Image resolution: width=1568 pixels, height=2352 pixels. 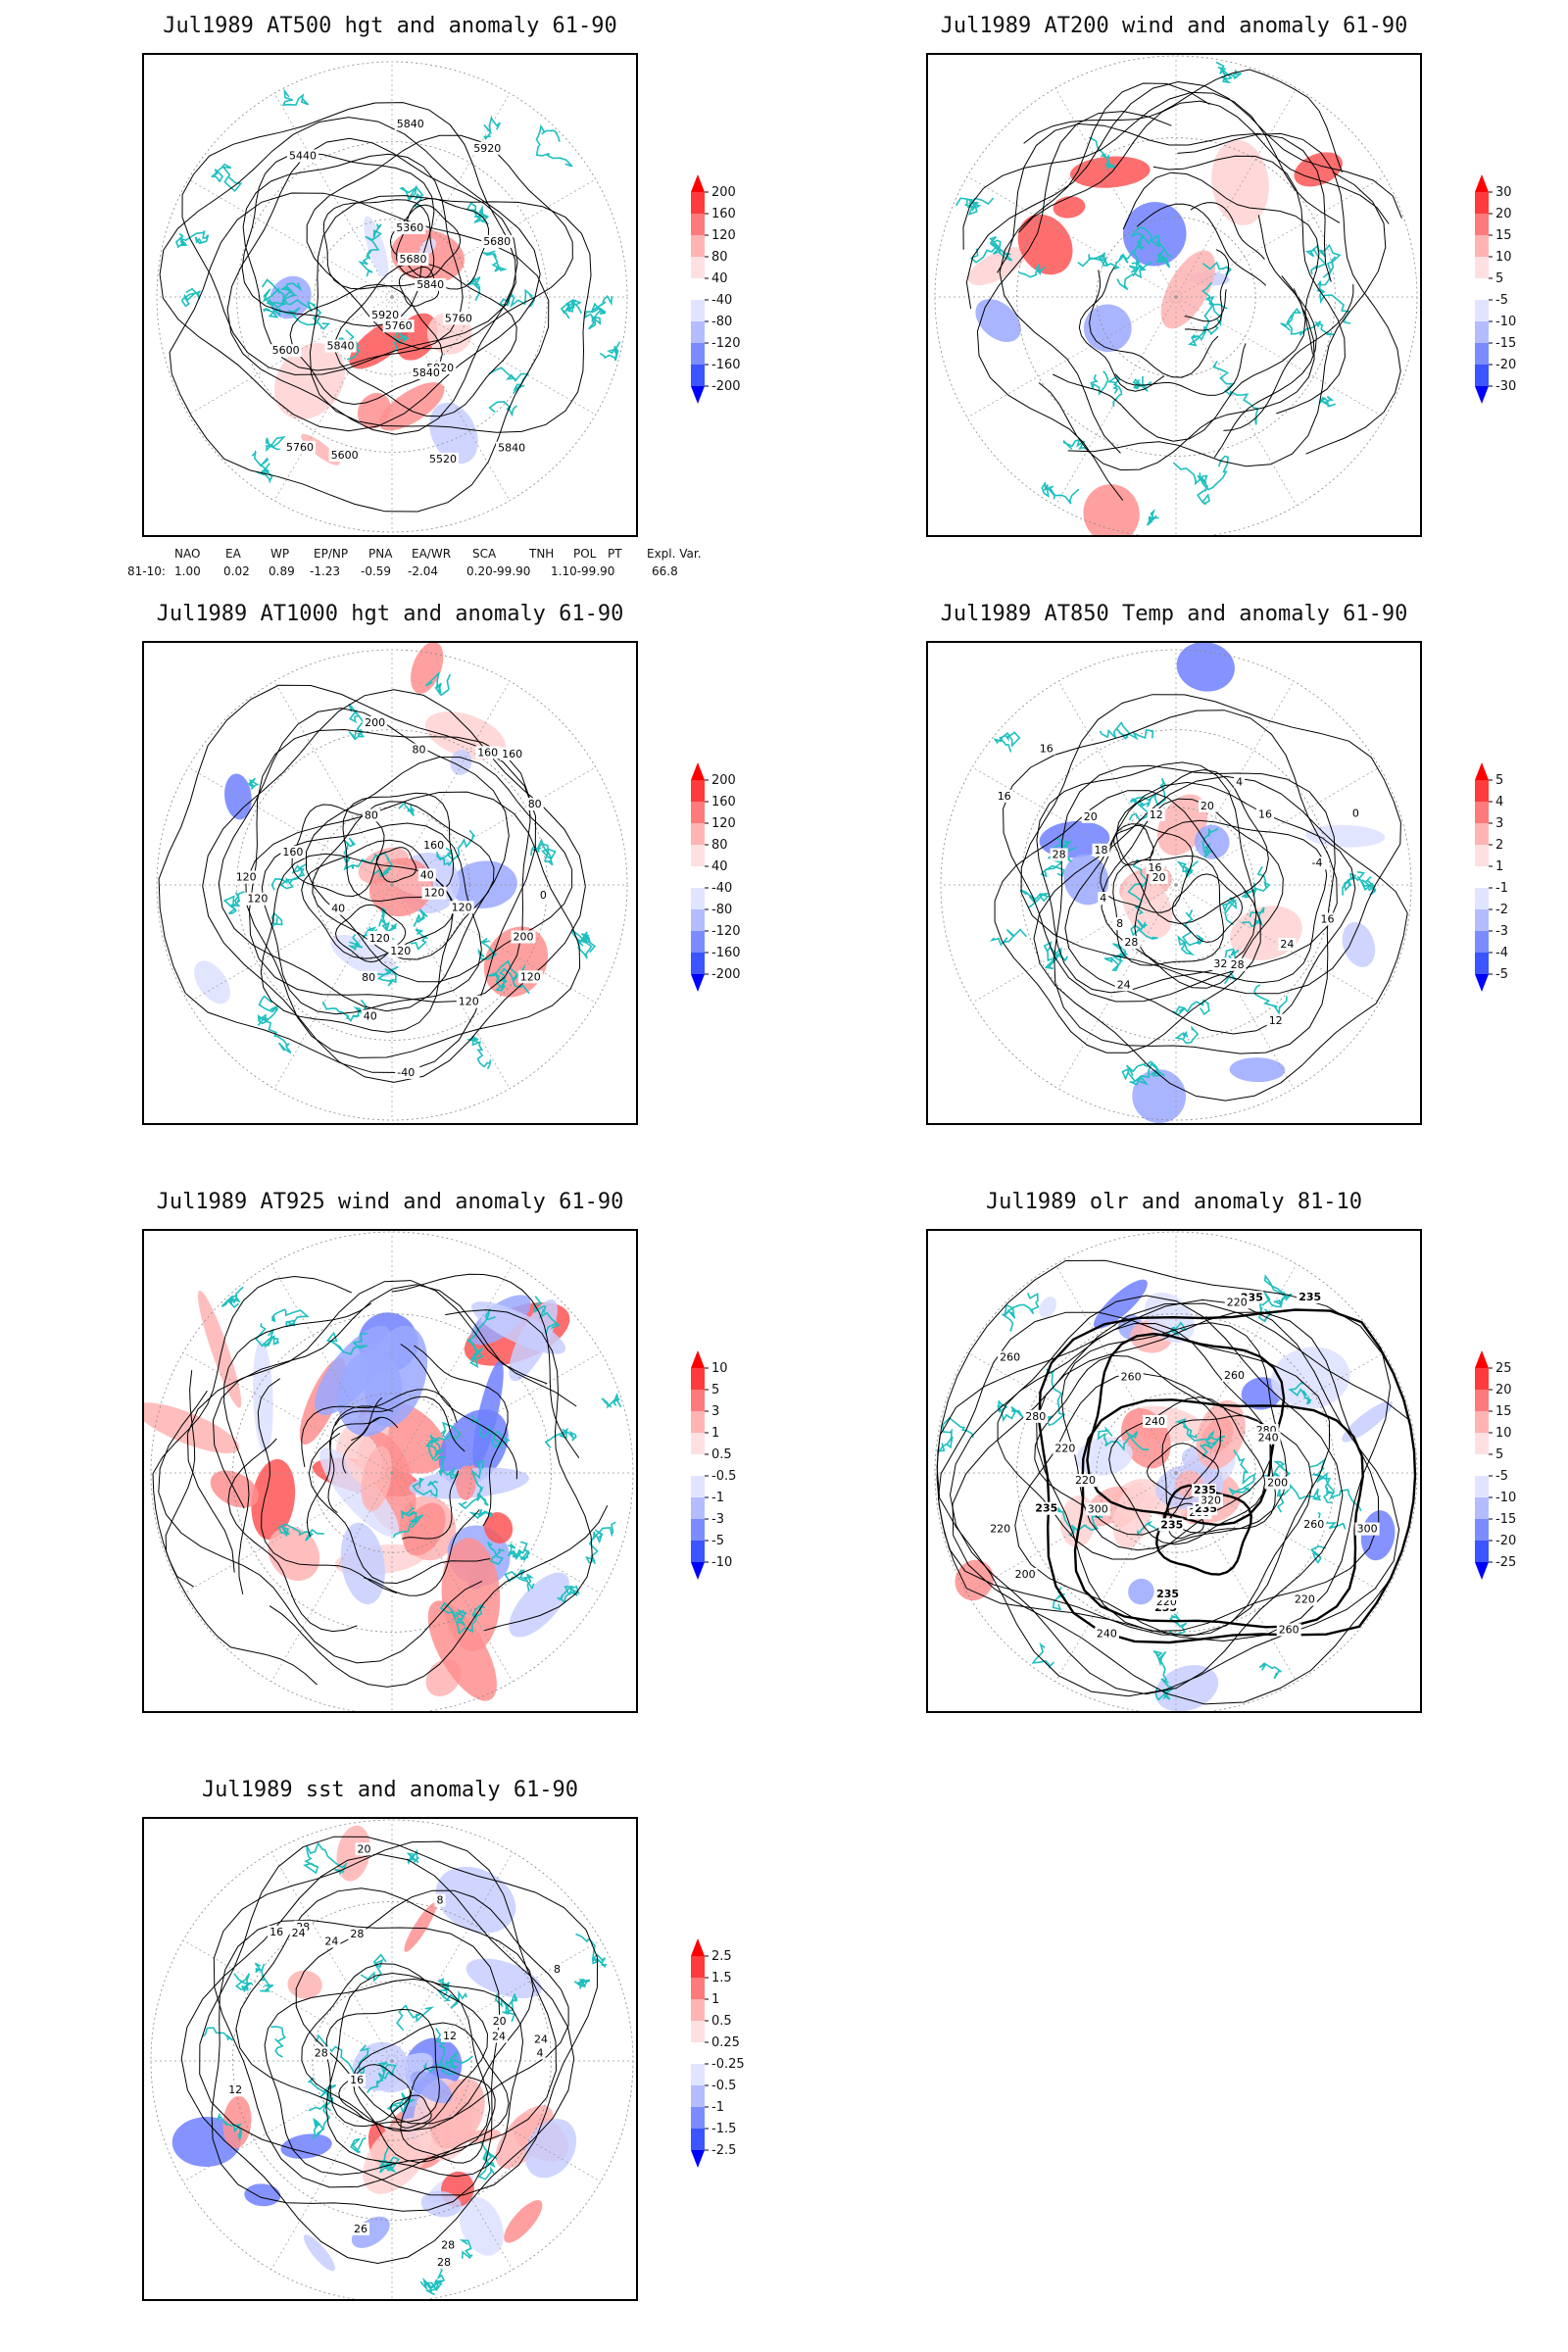 I want to click on colorbar-tick-label: 1, so click(x=1499, y=866).